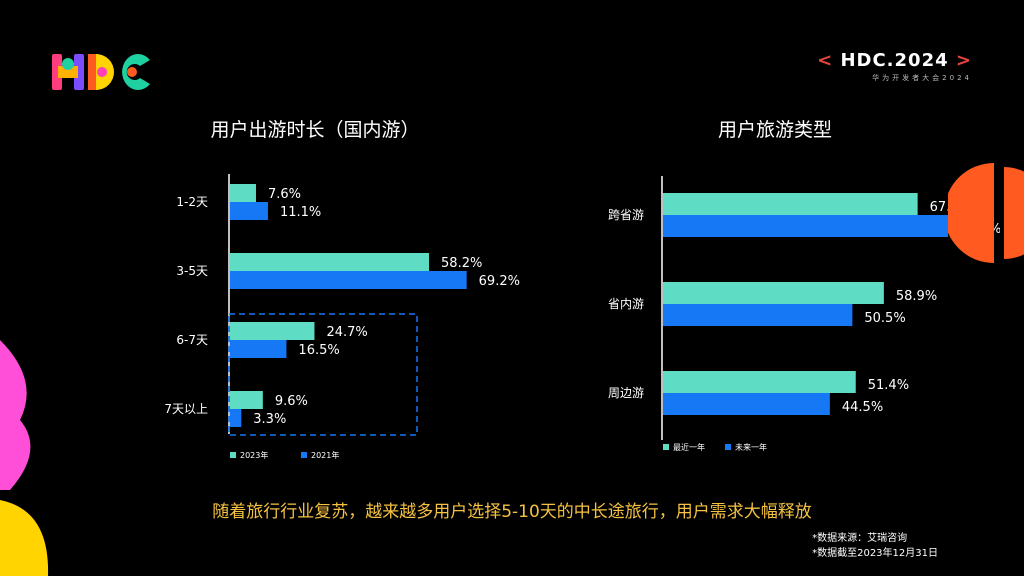  What do you see at coordinates (325, 455) in the screenshot?
I see `legend-label: 2021年` at bounding box center [325, 455].